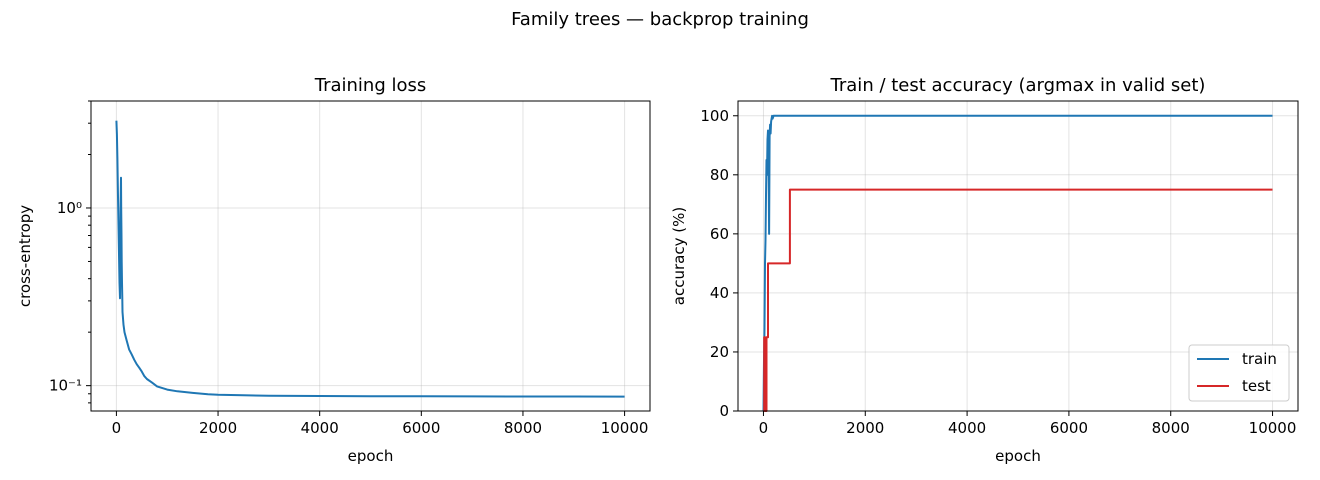 The image size is (1320, 480). What do you see at coordinates (117, 428) in the screenshot?
I see `loss-chart-x-tick-label: 0` at bounding box center [117, 428].